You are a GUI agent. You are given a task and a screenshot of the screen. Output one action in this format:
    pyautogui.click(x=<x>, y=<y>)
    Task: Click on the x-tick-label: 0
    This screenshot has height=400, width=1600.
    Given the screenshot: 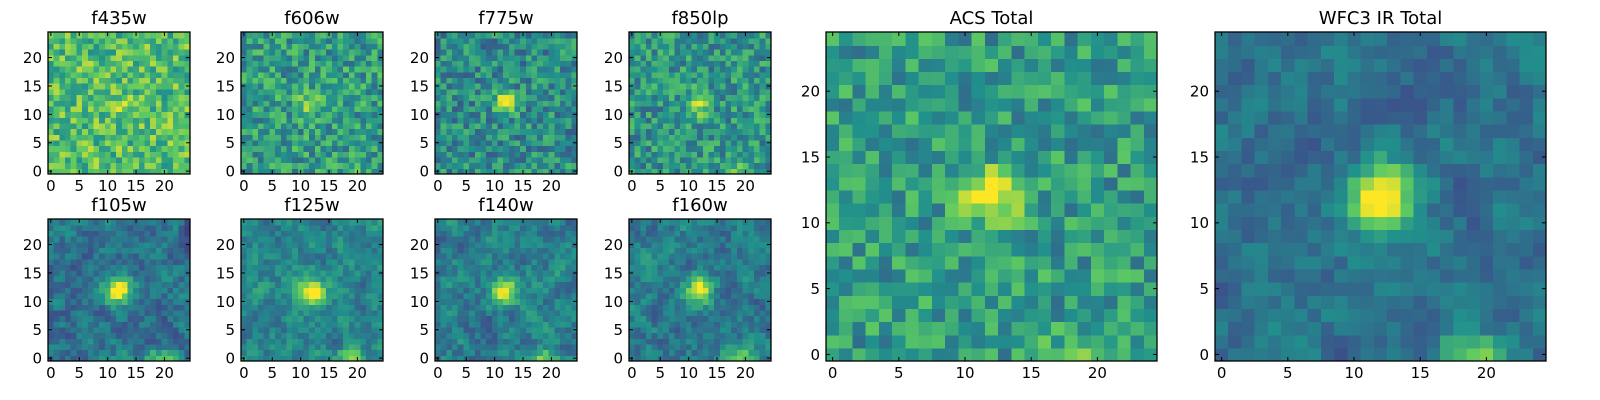 What is the action you would take?
    pyautogui.click(x=438, y=373)
    